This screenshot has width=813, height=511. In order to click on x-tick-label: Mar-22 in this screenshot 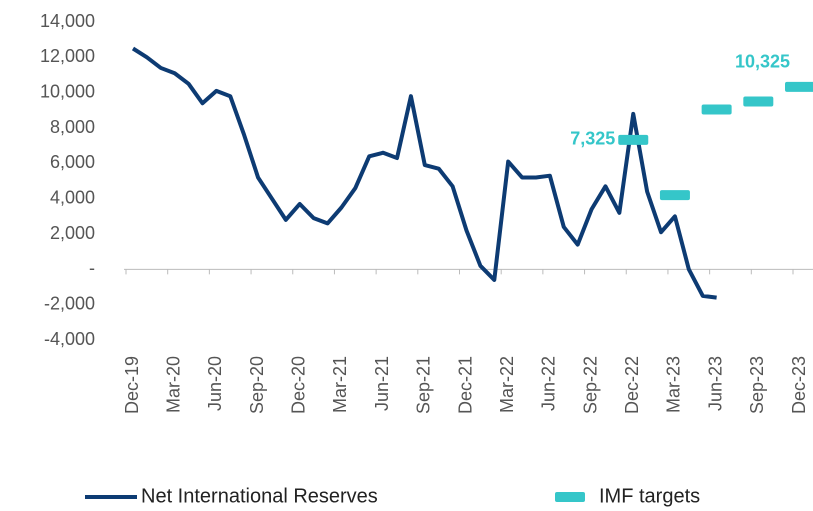, I will do `click(507, 384)`.